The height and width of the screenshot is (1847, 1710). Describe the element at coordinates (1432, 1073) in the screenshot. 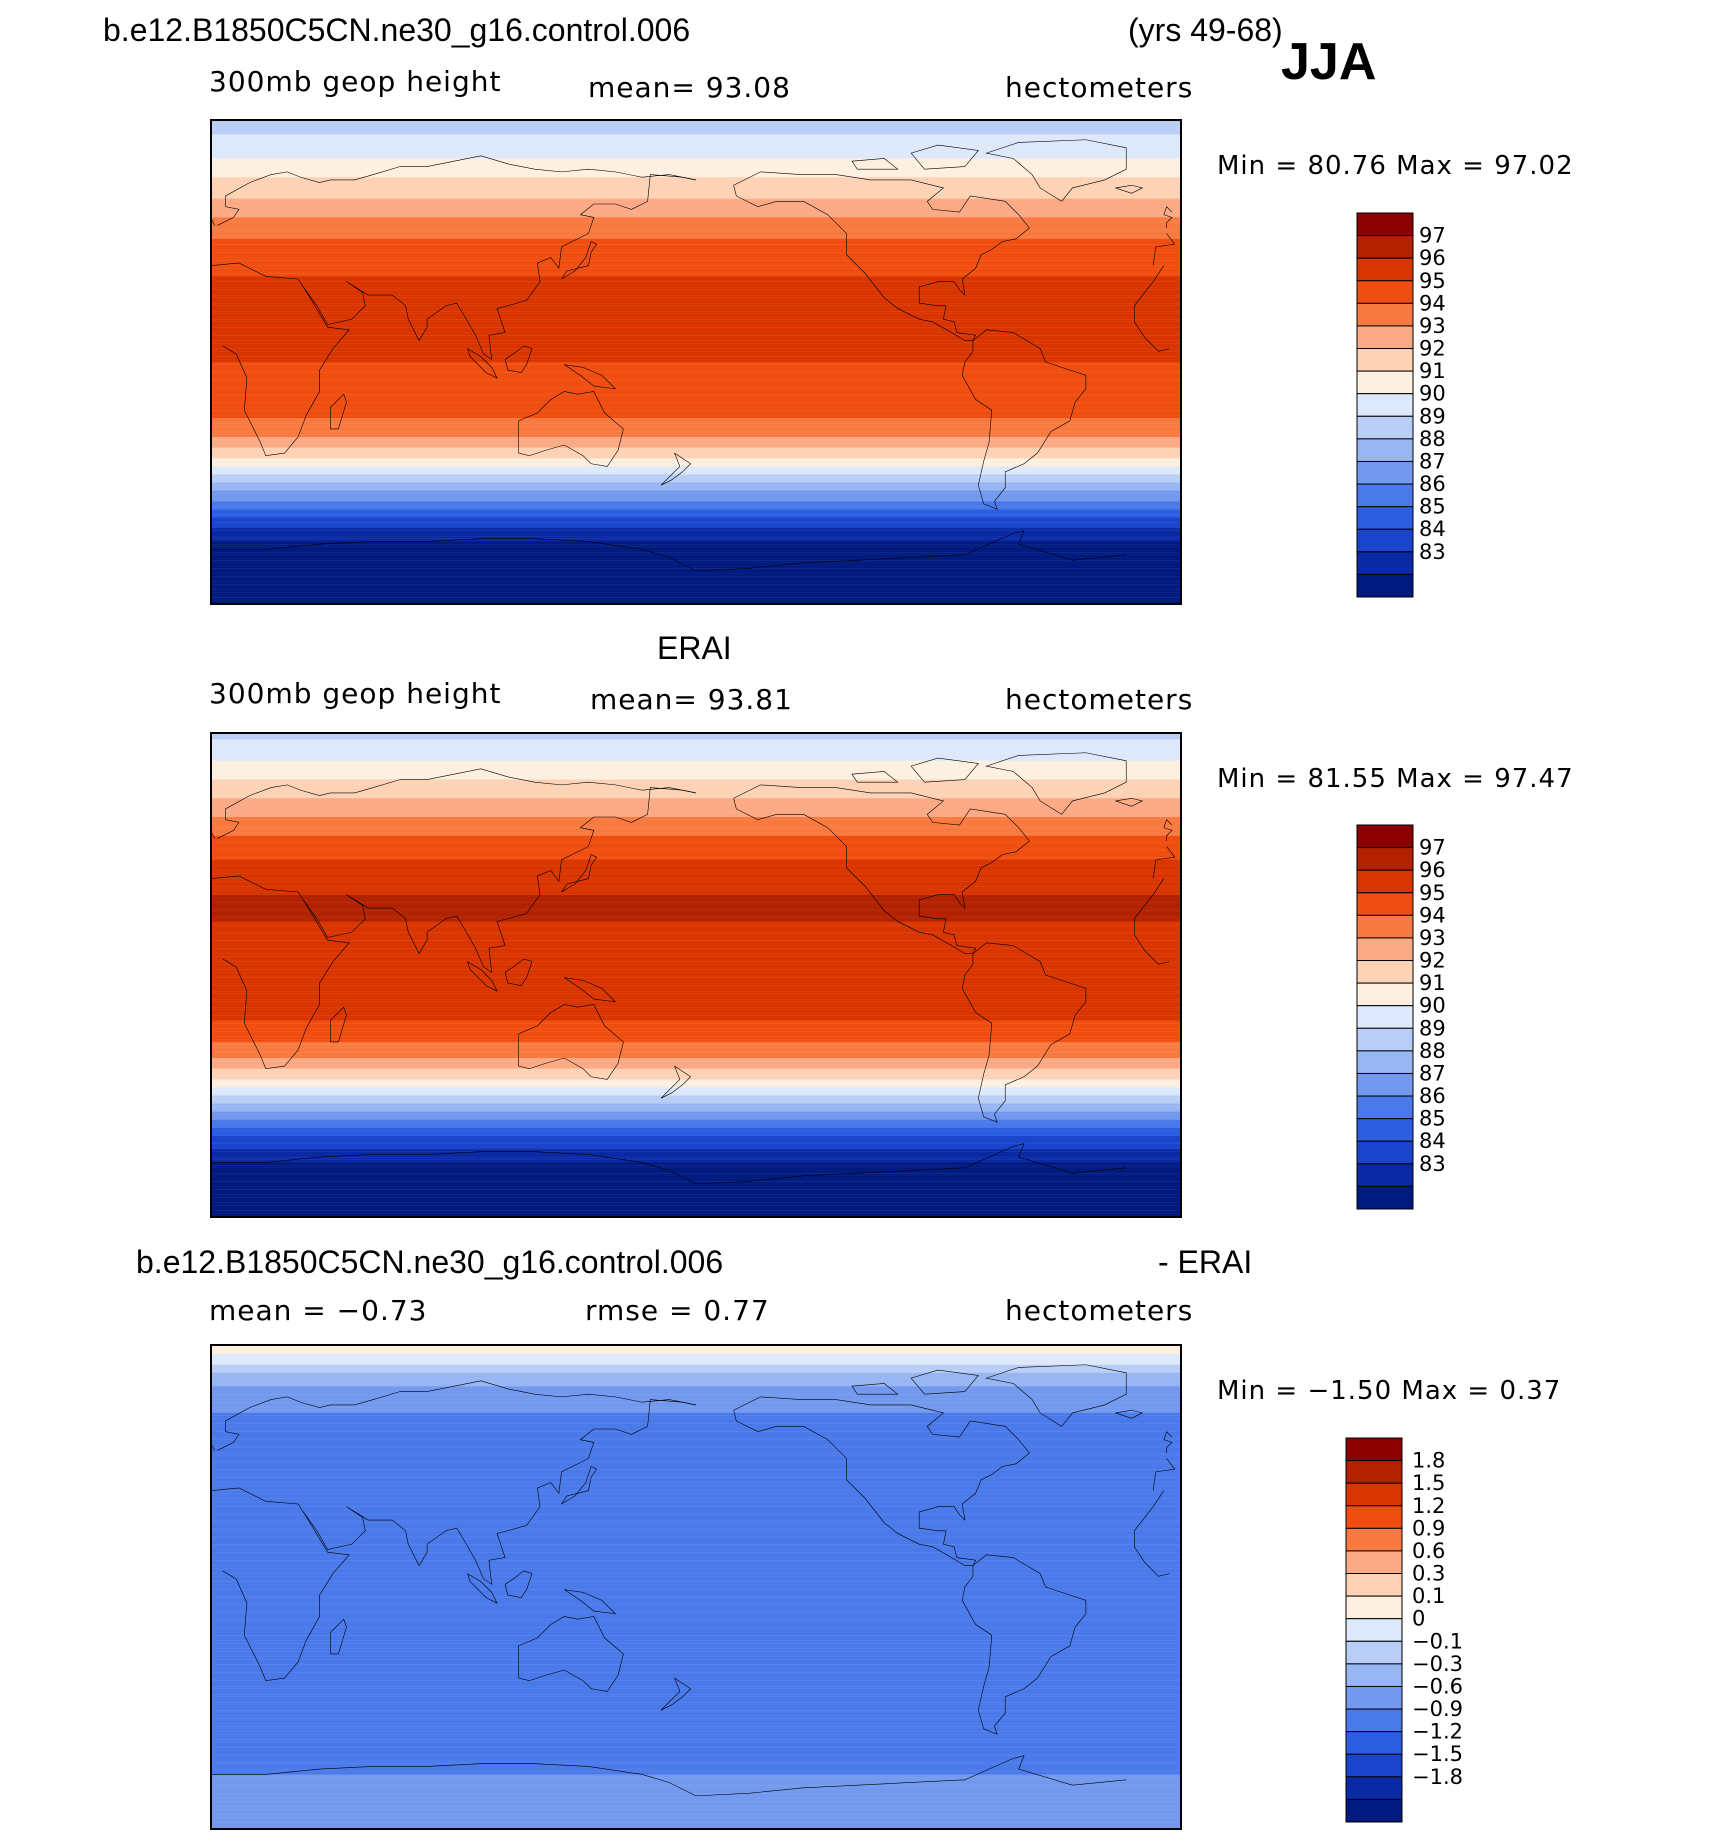

I see `colorbar-label: 87` at that location.